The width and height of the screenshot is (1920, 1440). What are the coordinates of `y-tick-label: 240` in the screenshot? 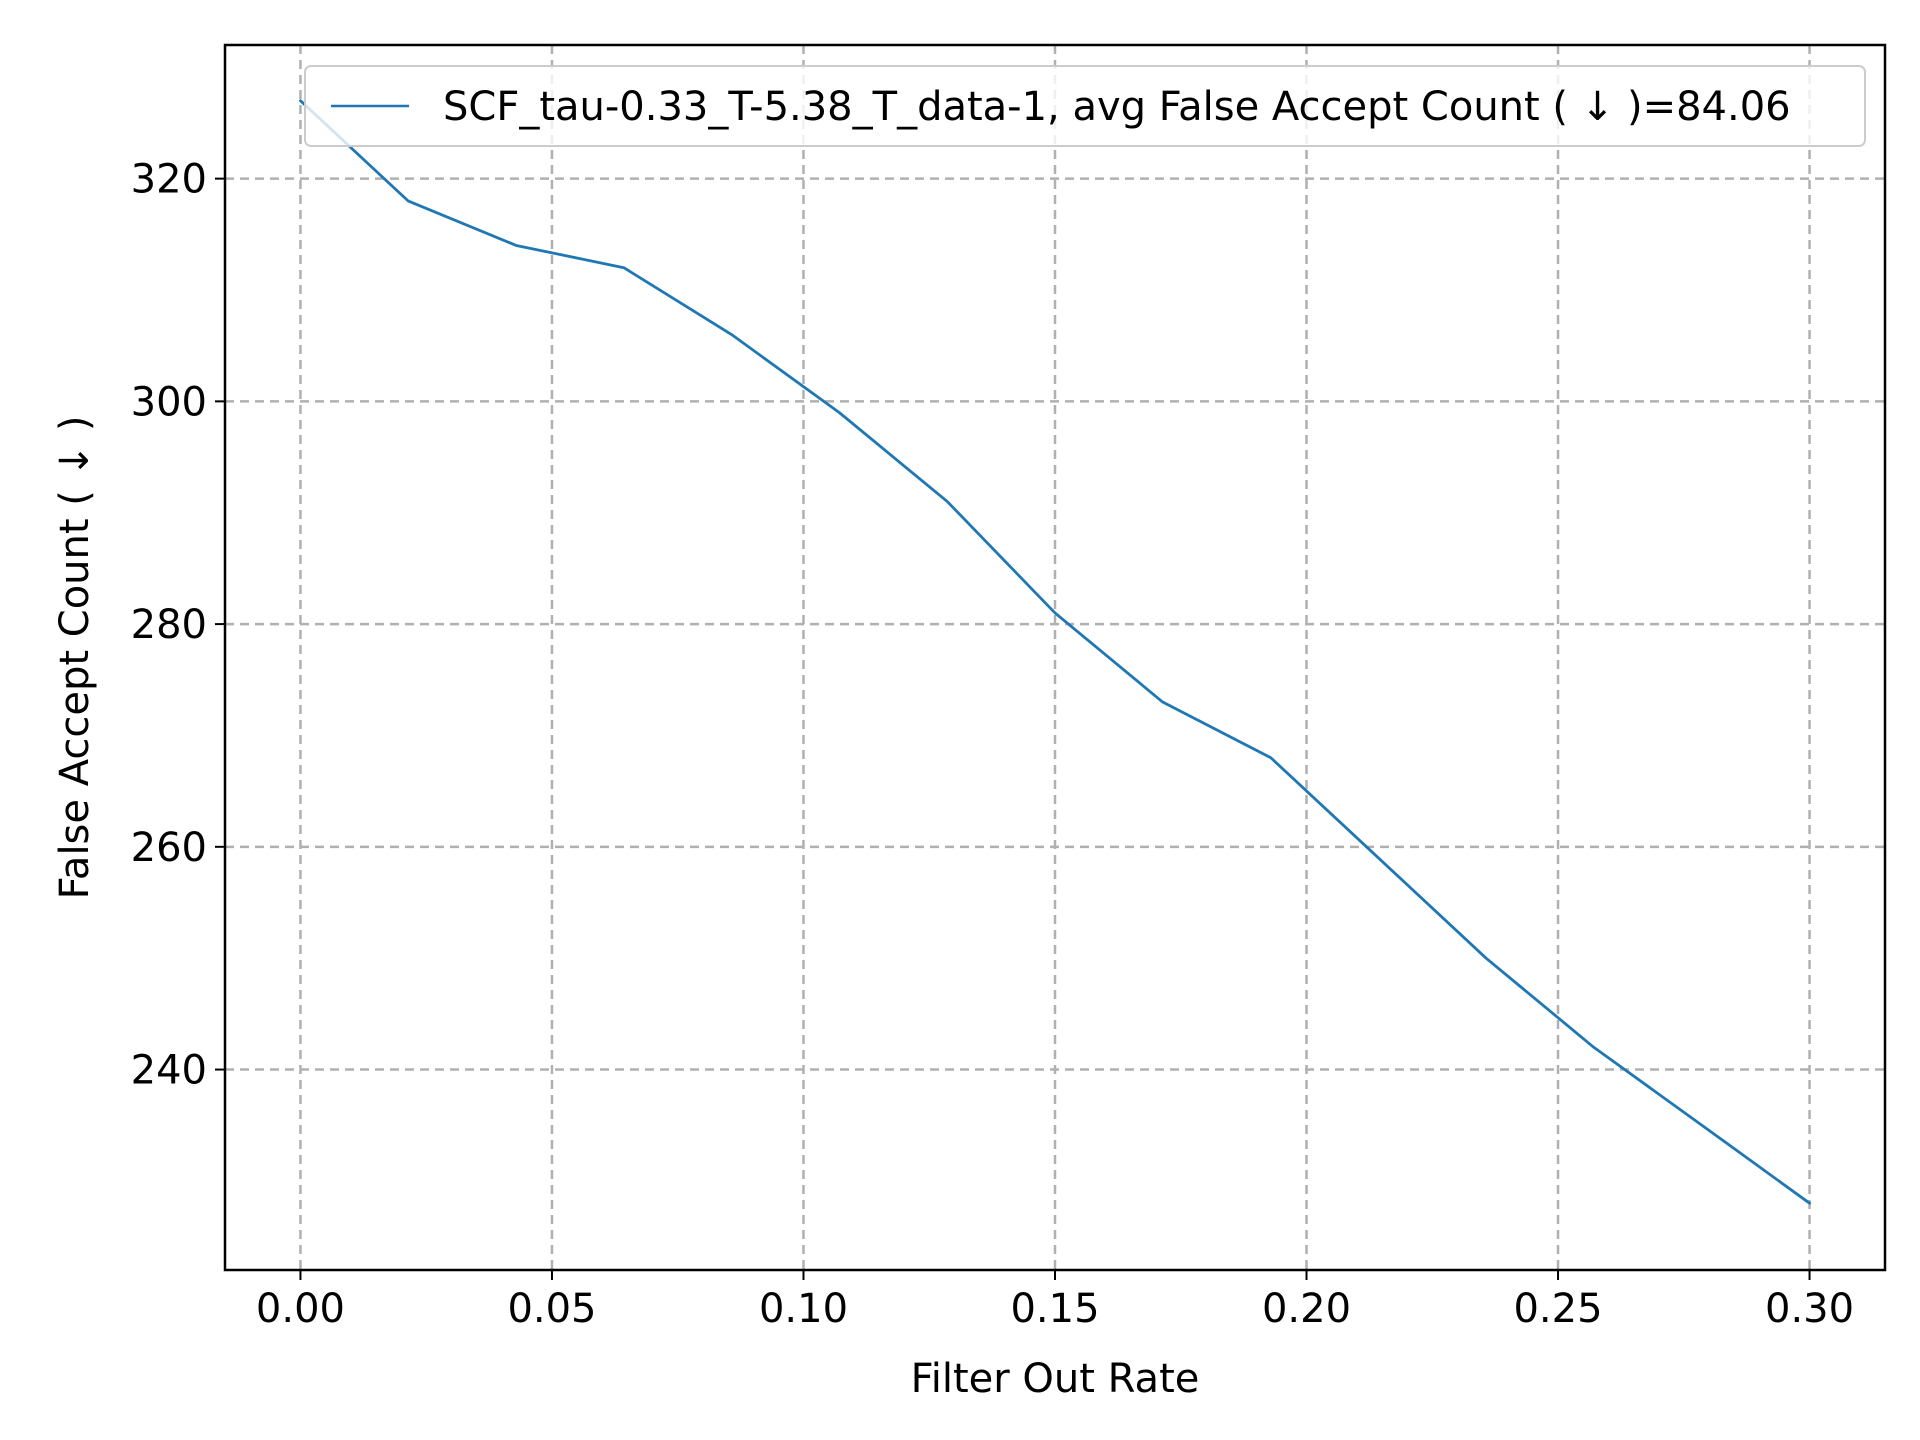 It's located at (169, 1071).